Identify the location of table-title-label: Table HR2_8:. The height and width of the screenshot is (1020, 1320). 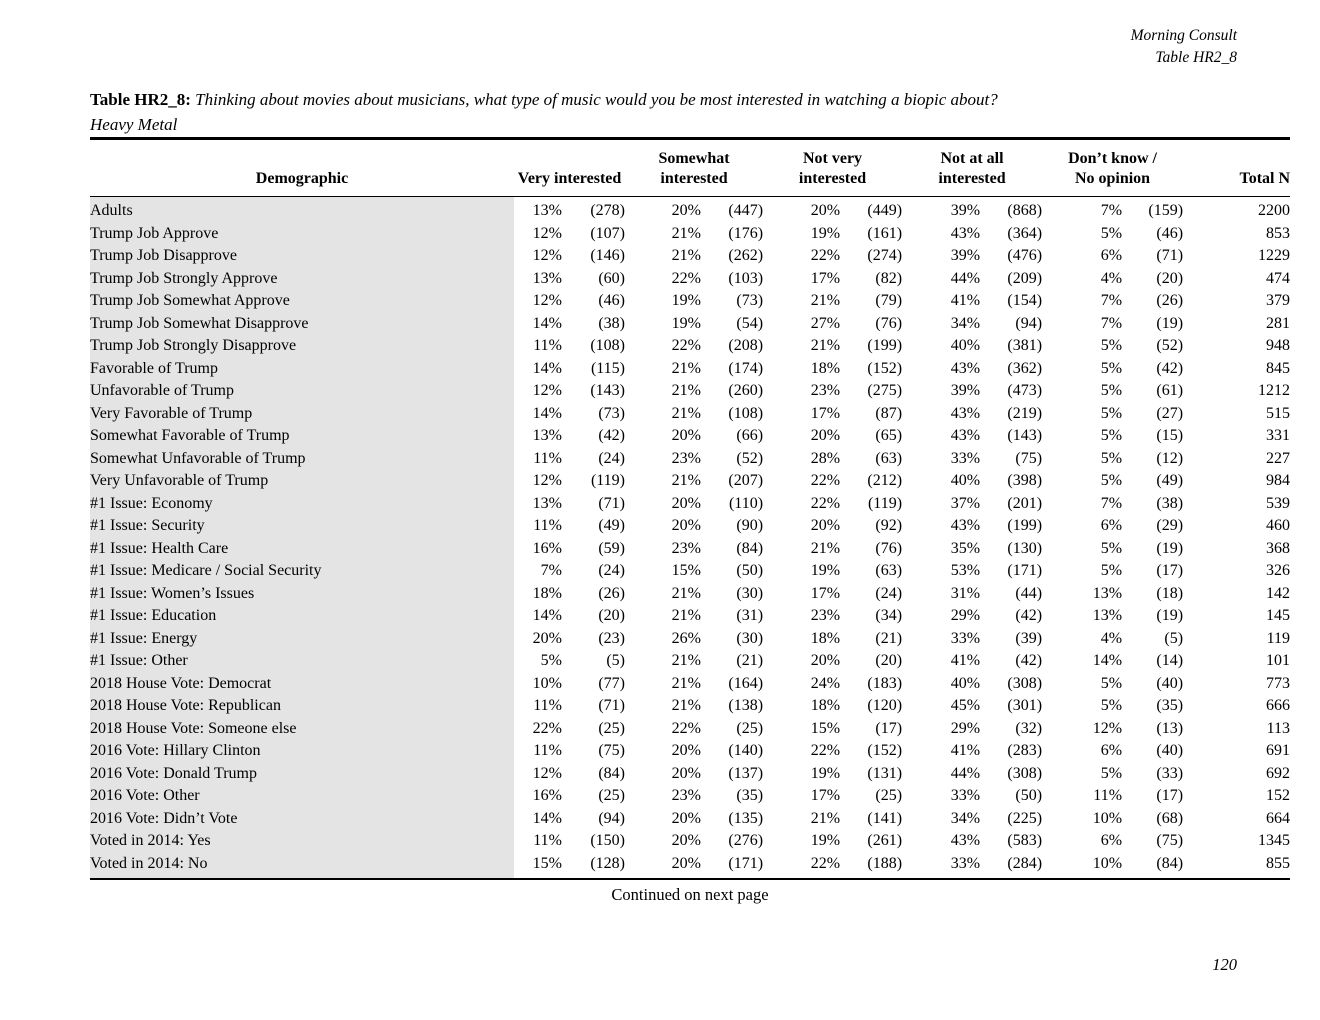
(140, 99).